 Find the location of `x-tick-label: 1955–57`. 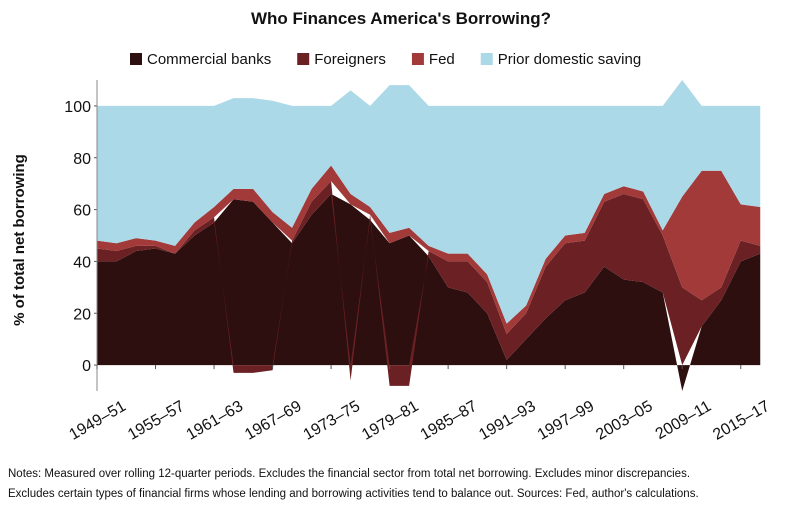

x-tick-label: 1955–57 is located at coordinates (156, 421).